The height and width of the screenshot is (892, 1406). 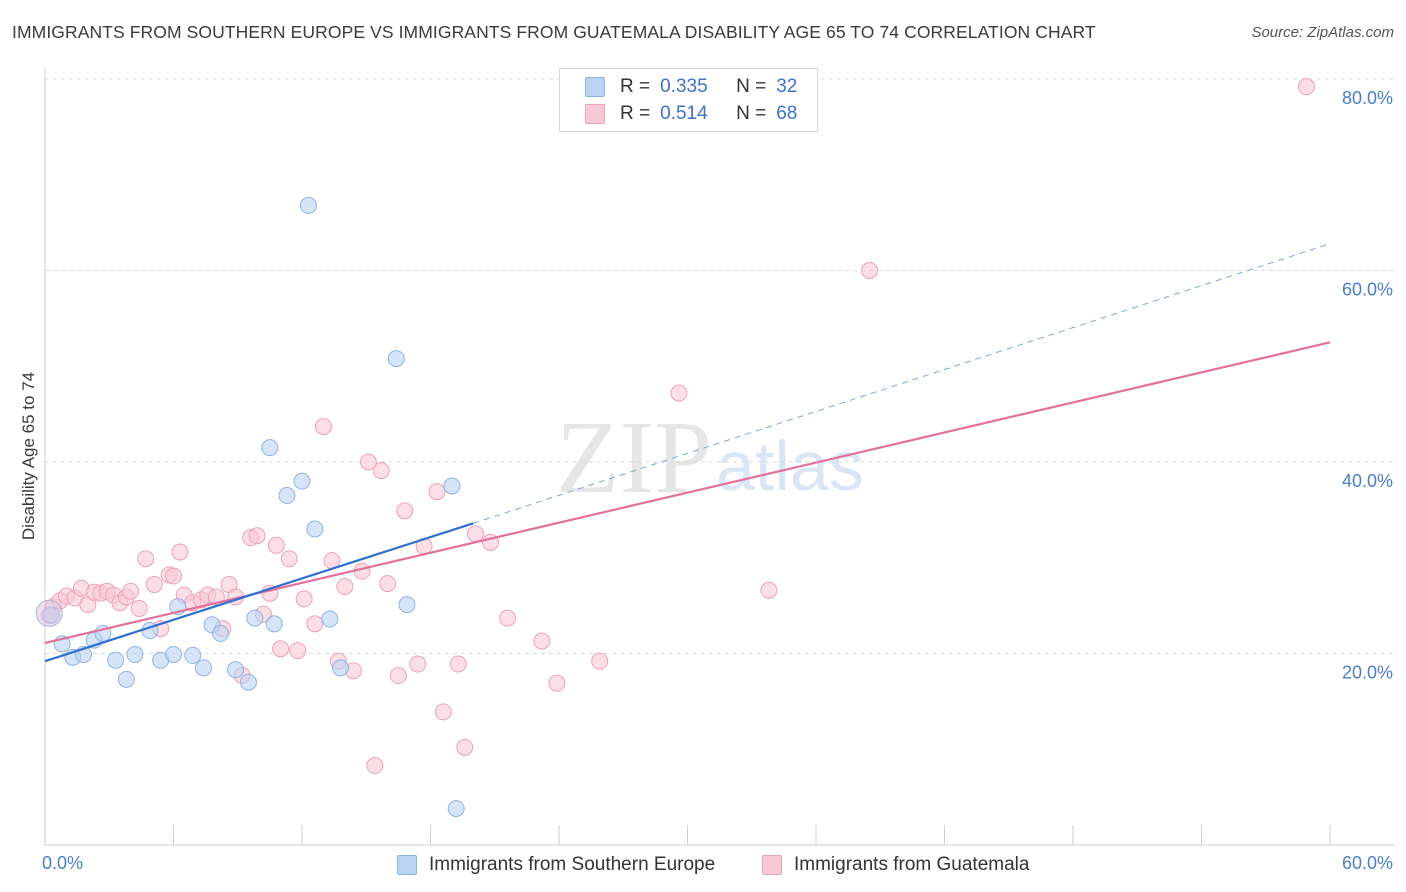 What do you see at coordinates (1367, 481) in the screenshot?
I see `y-tick-label: 40.0%` at bounding box center [1367, 481].